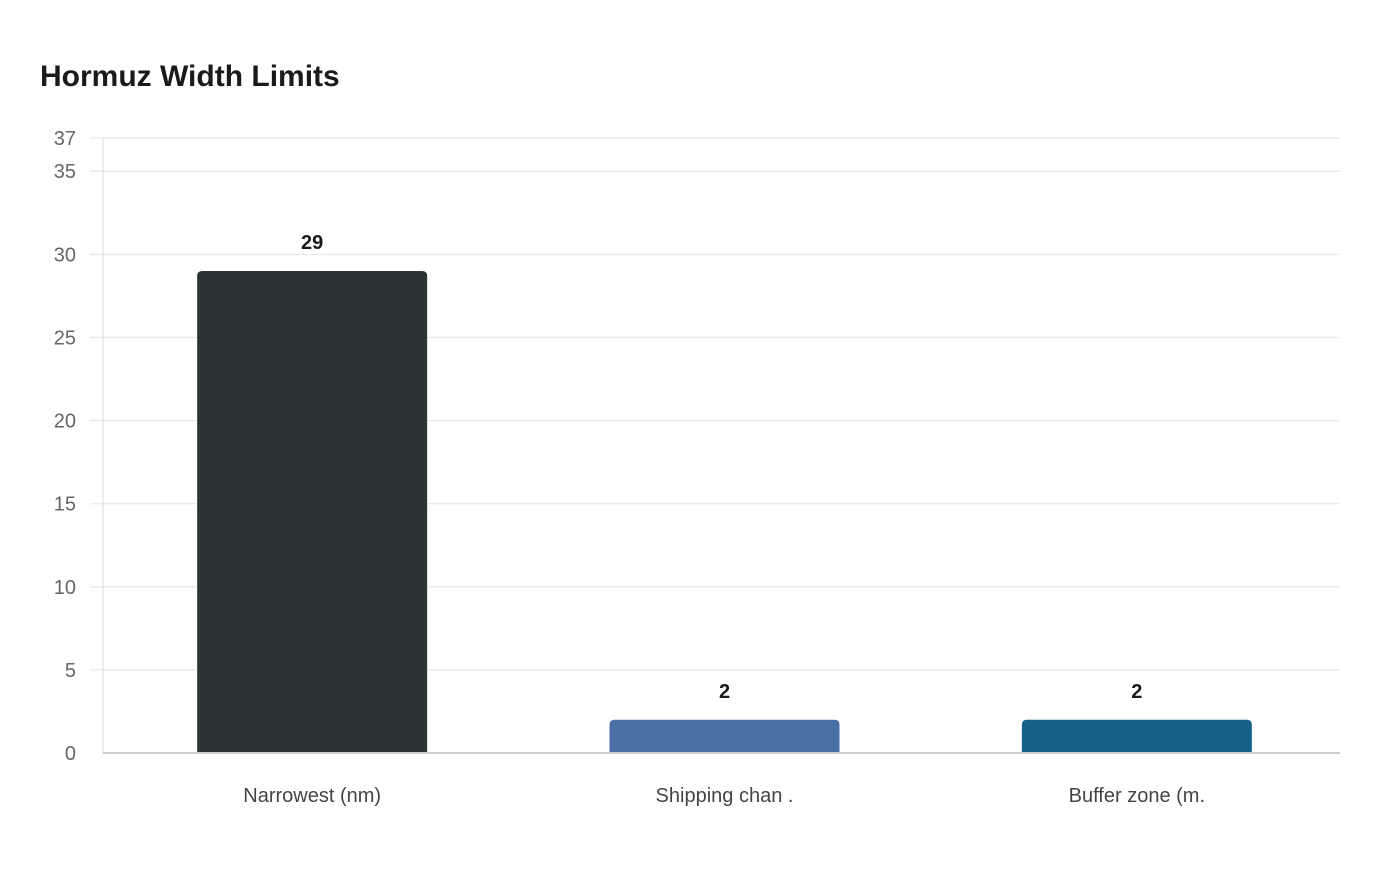 The width and height of the screenshot is (1400, 880). Describe the element at coordinates (65, 338) in the screenshot. I see `y-tick-label: 25` at that location.